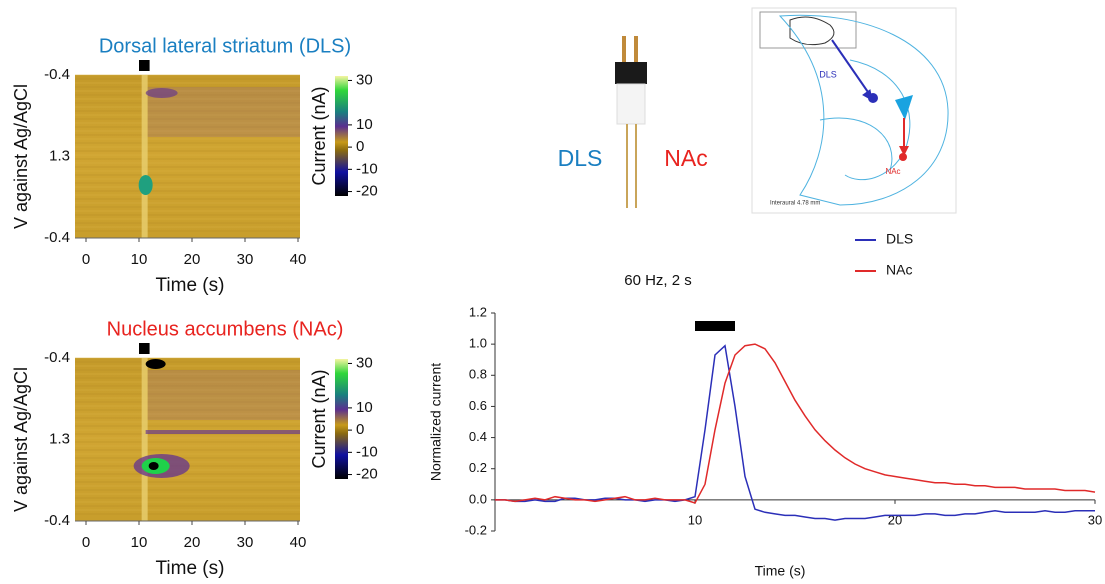 This screenshot has height=584, width=1105. I want to click on electrode-label: NAc, so click(685, 158).